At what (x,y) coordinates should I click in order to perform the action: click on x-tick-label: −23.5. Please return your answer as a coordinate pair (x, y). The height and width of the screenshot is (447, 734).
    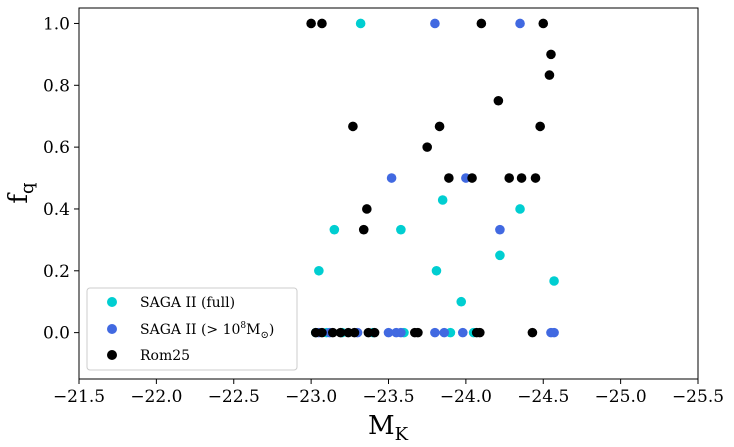
    Looking at the image, I should click on (388, 397).